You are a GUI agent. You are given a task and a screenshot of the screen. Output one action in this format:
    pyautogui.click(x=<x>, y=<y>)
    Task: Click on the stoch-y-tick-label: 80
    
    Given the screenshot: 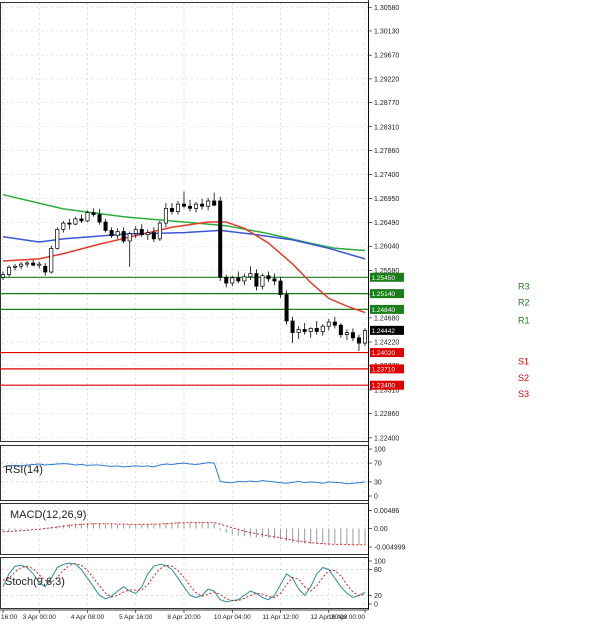 What is the action you would take?
    pyautogui.click(x=378, y=570)
    